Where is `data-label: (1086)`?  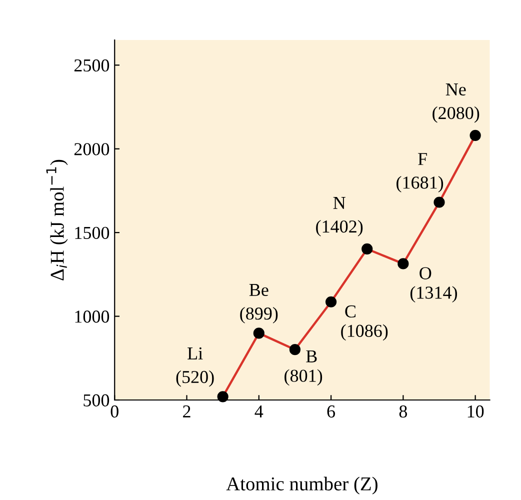 data-label: (1086) is located at coordinates (364, 332).